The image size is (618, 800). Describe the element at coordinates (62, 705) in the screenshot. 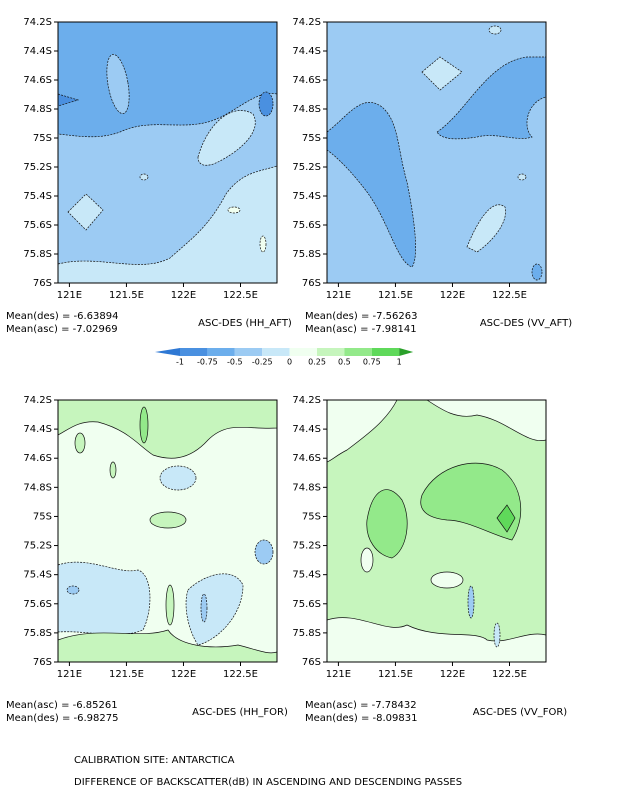

I see `stat-text: Mean(asc) = -6.85261` at that location.